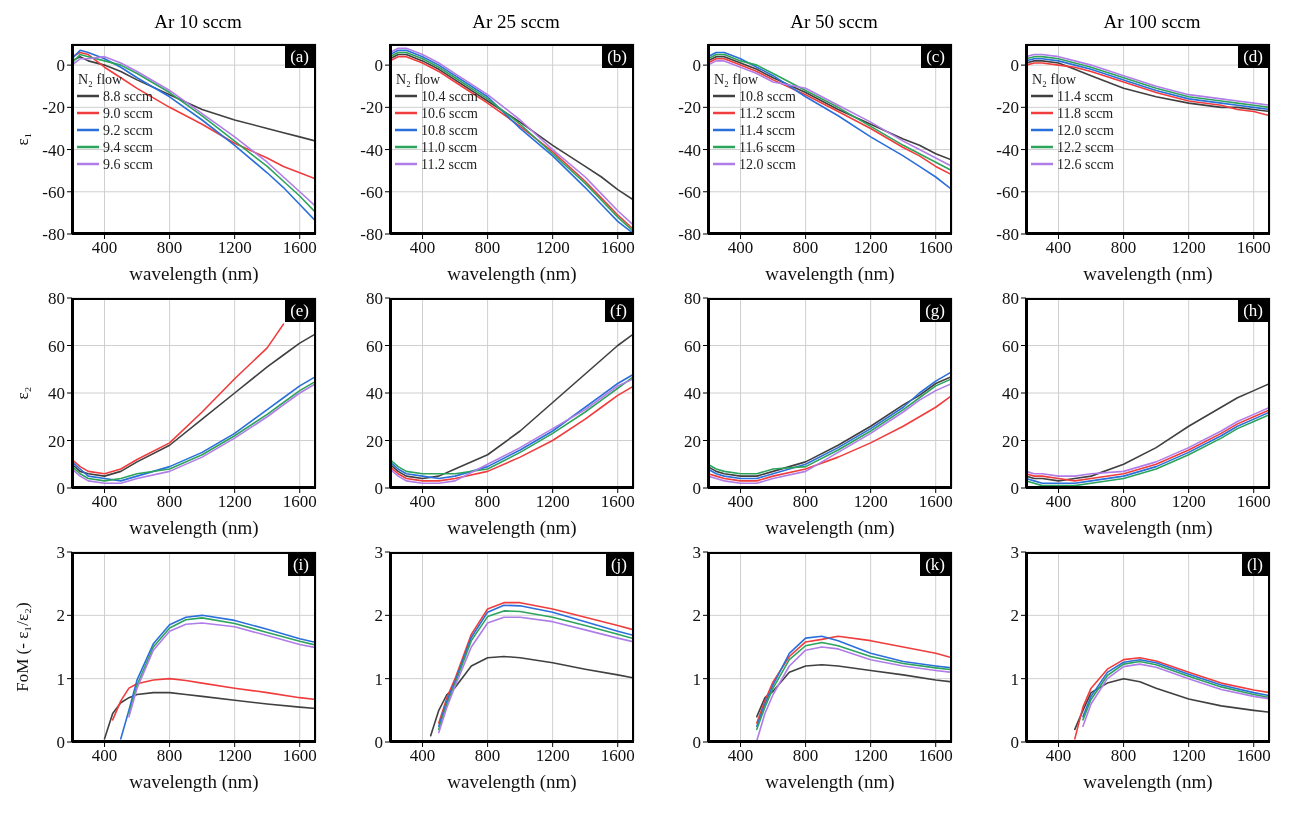  Describe the element at coordinates (449, 96) in the screenshot. I see `legend-label: 10.4 sccm` at that location.